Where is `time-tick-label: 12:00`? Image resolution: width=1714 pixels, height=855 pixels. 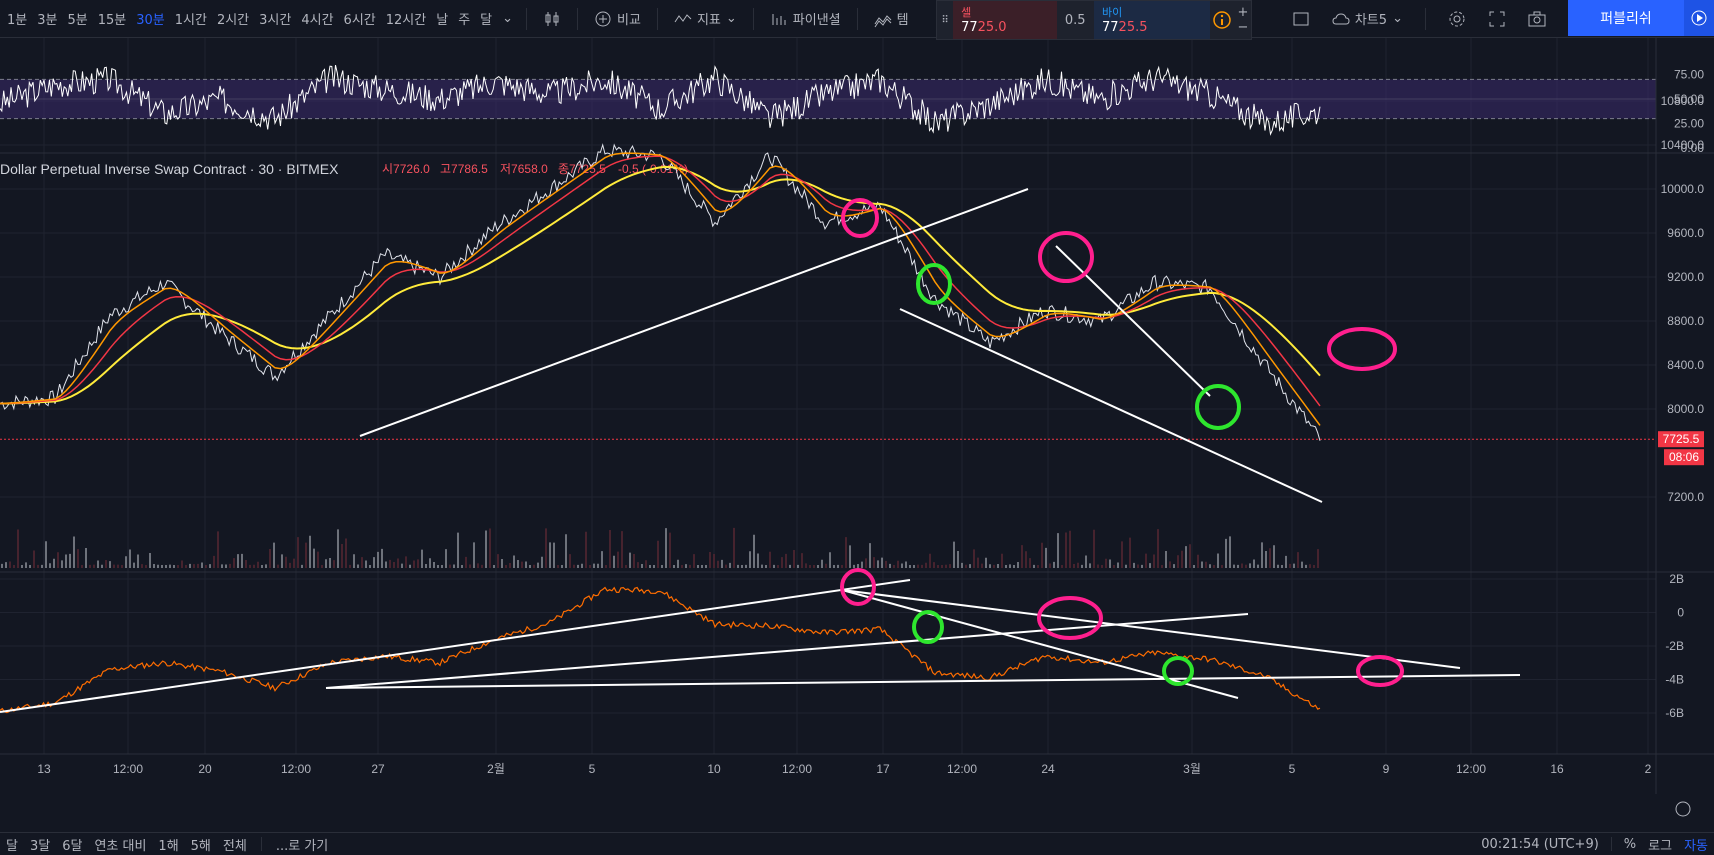 time-tick-label: 12:00 is located at coordinates (797, 769).